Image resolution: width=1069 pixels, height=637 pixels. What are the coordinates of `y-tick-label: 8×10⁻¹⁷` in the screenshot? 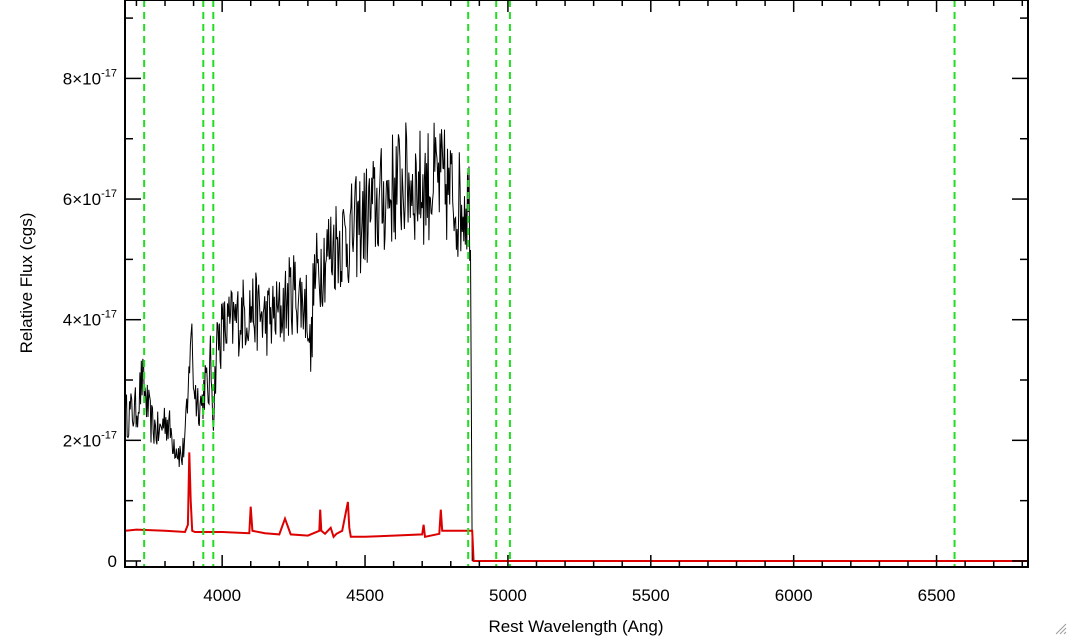 It's located at (90, 77).